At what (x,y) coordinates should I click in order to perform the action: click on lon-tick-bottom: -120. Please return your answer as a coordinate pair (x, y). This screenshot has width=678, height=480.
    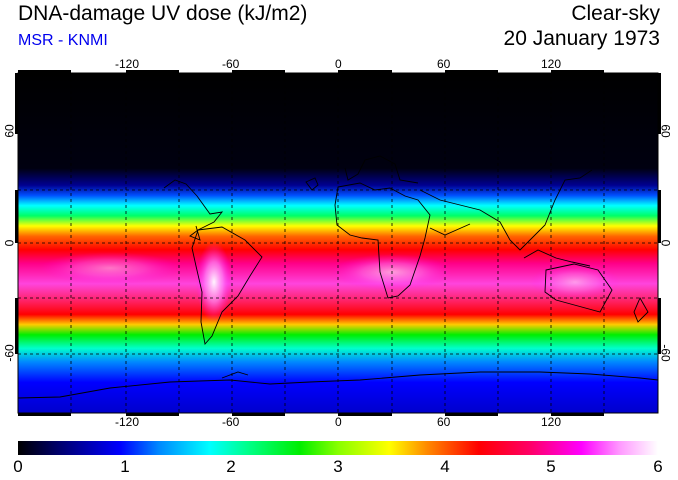
    Looking at the image, I should click on (127, 422).